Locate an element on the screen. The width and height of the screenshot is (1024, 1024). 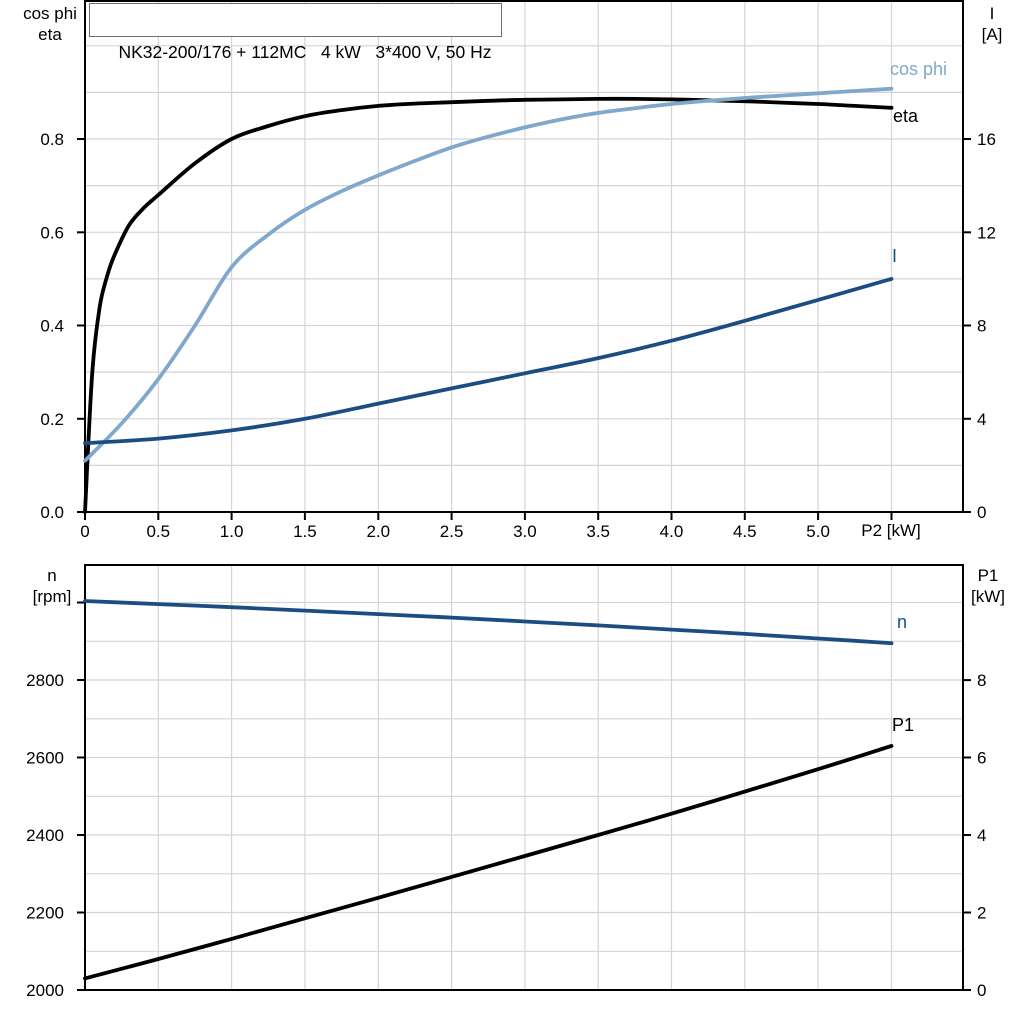
bottom-left-axis-header: n [rpm] is located at coordinates (52, 586).